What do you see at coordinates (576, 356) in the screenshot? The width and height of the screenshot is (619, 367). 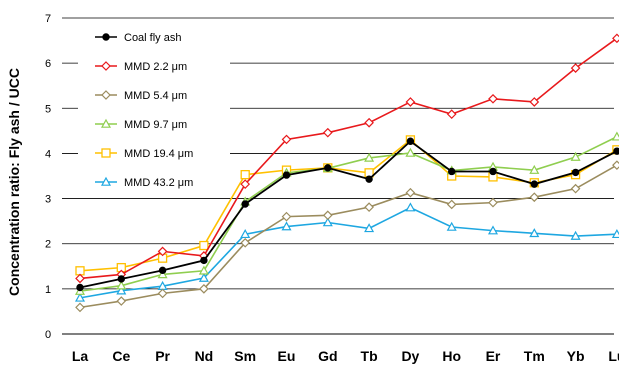 I see `x-tick-label: Yb` at bounding box center [576, 356].